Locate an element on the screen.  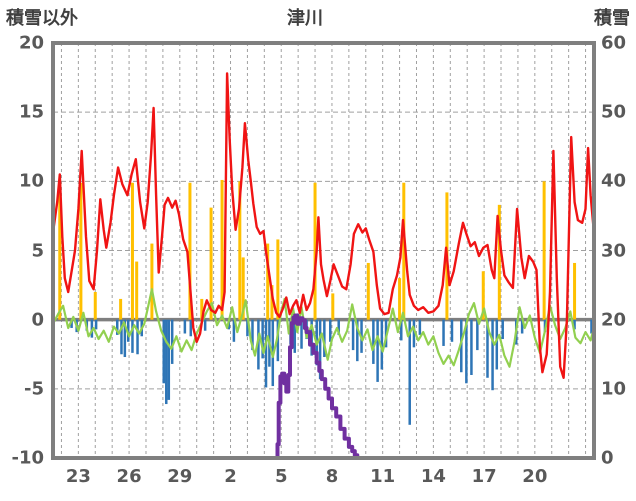
right-tick-10: 10 is located at coordinates (614, 389).